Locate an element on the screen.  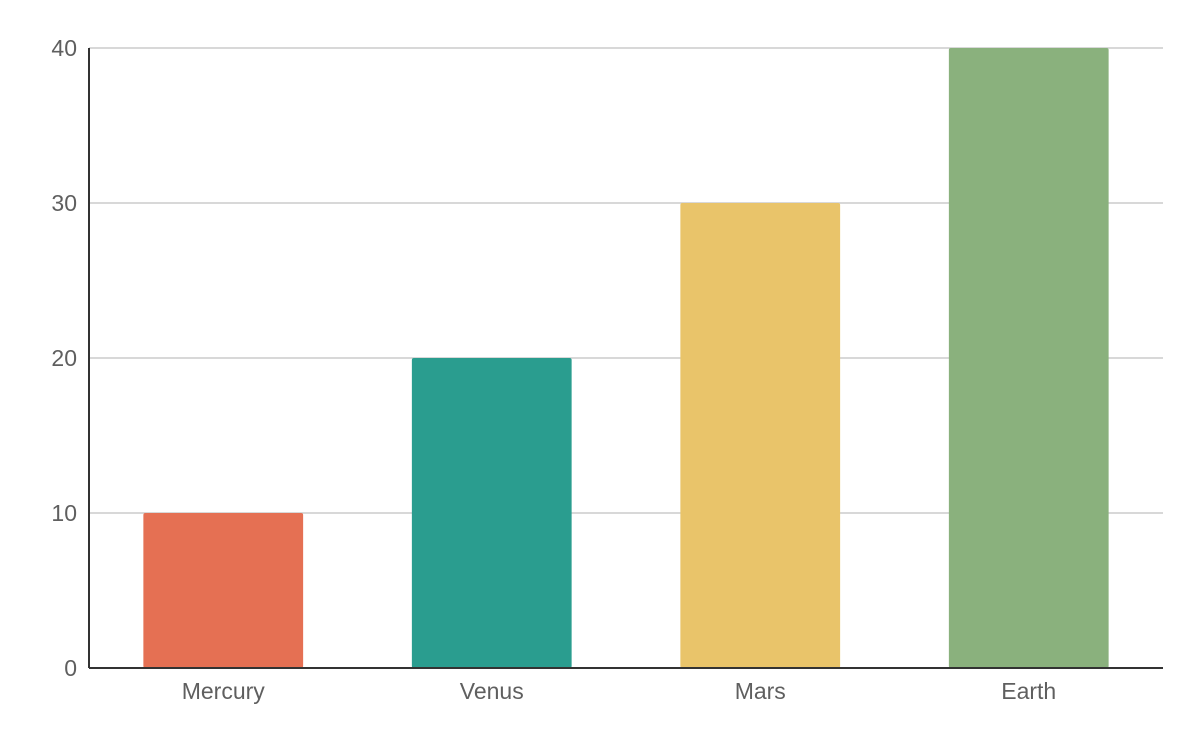
x-tick-label: Earth is located at coordinates (1028, 691).